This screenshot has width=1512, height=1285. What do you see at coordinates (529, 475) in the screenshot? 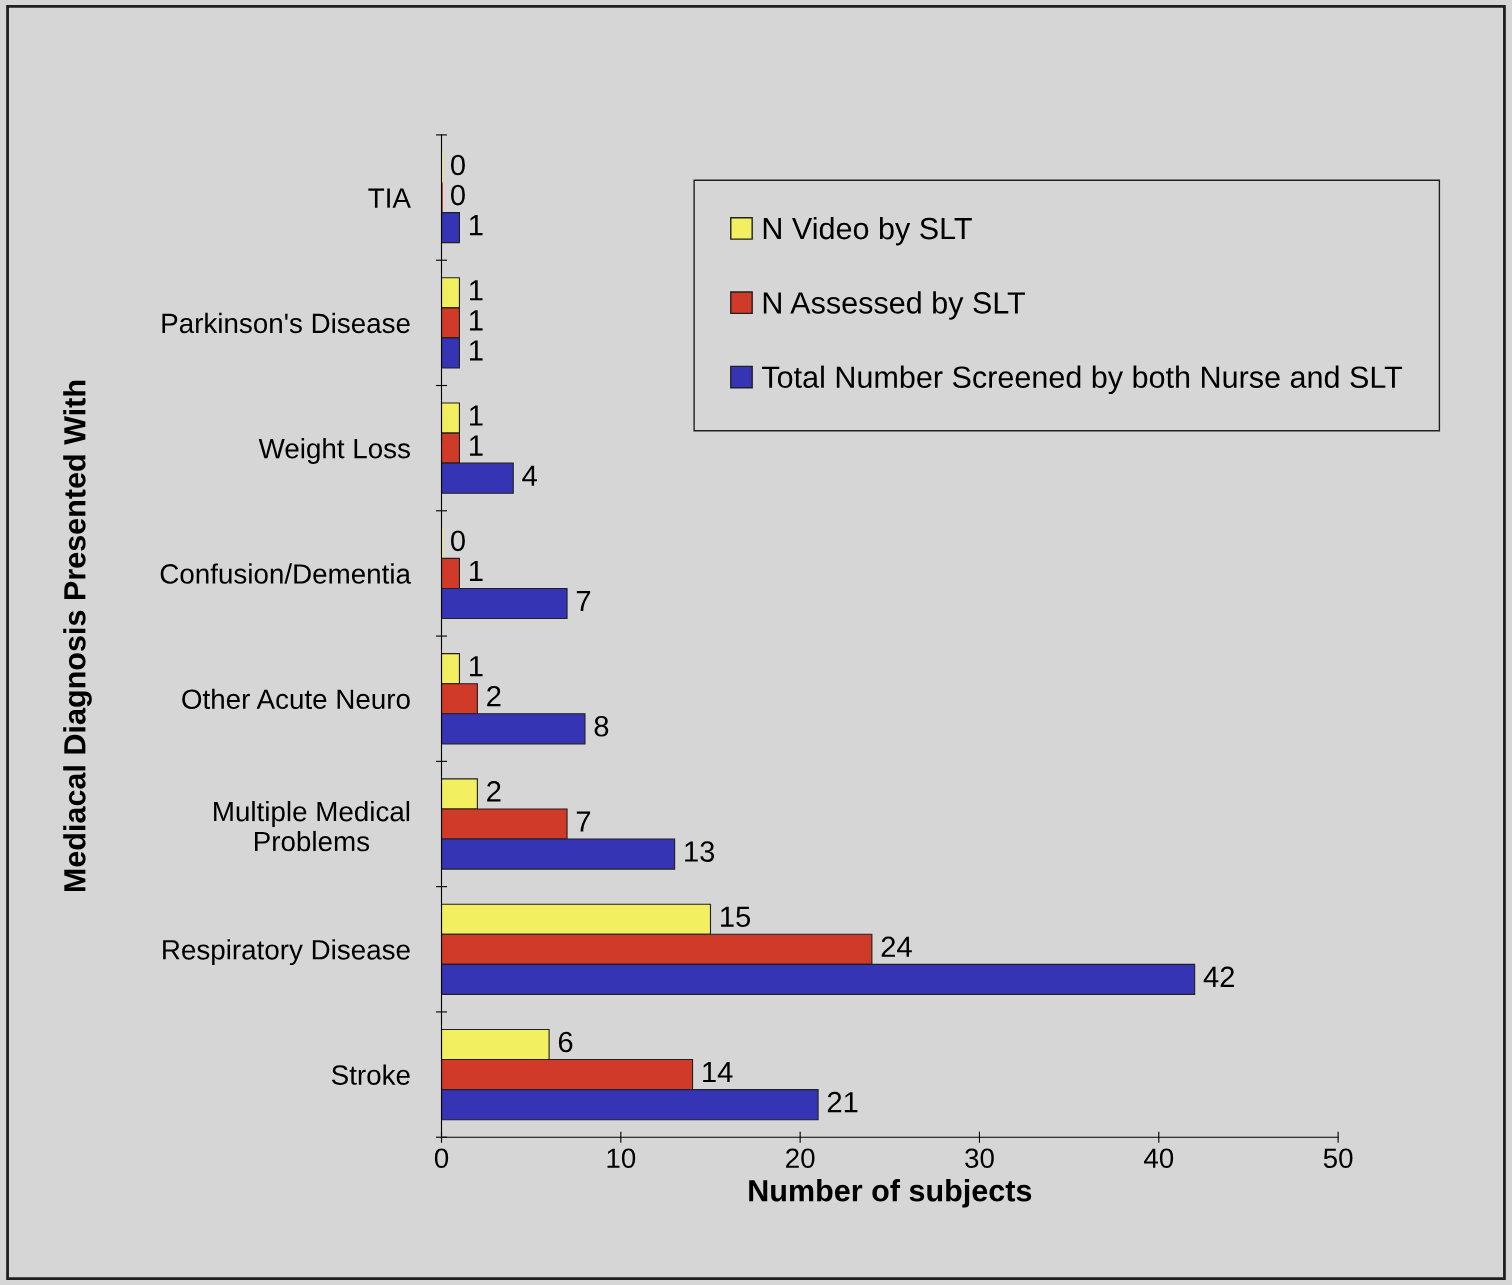
I see `data-label: 4` at bounding box center [529, 475].